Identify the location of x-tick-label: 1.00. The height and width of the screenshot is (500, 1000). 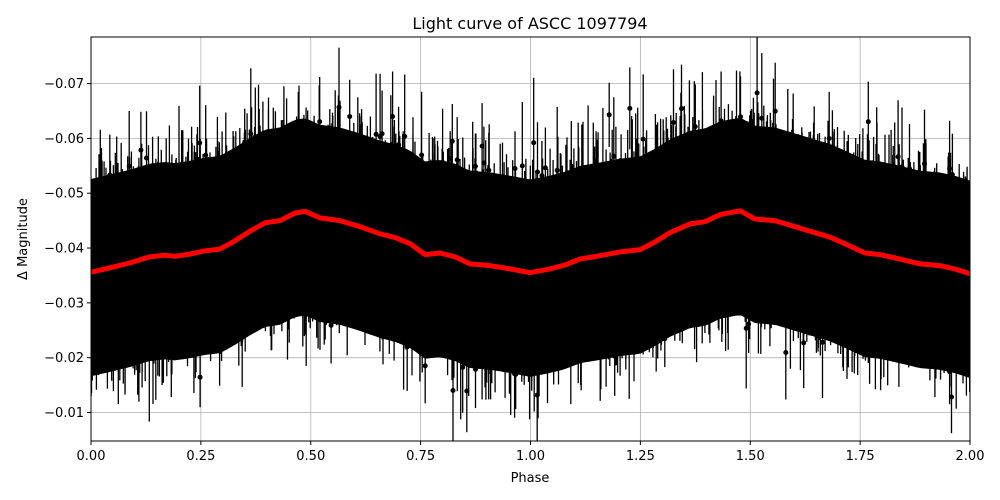
(530, 456).